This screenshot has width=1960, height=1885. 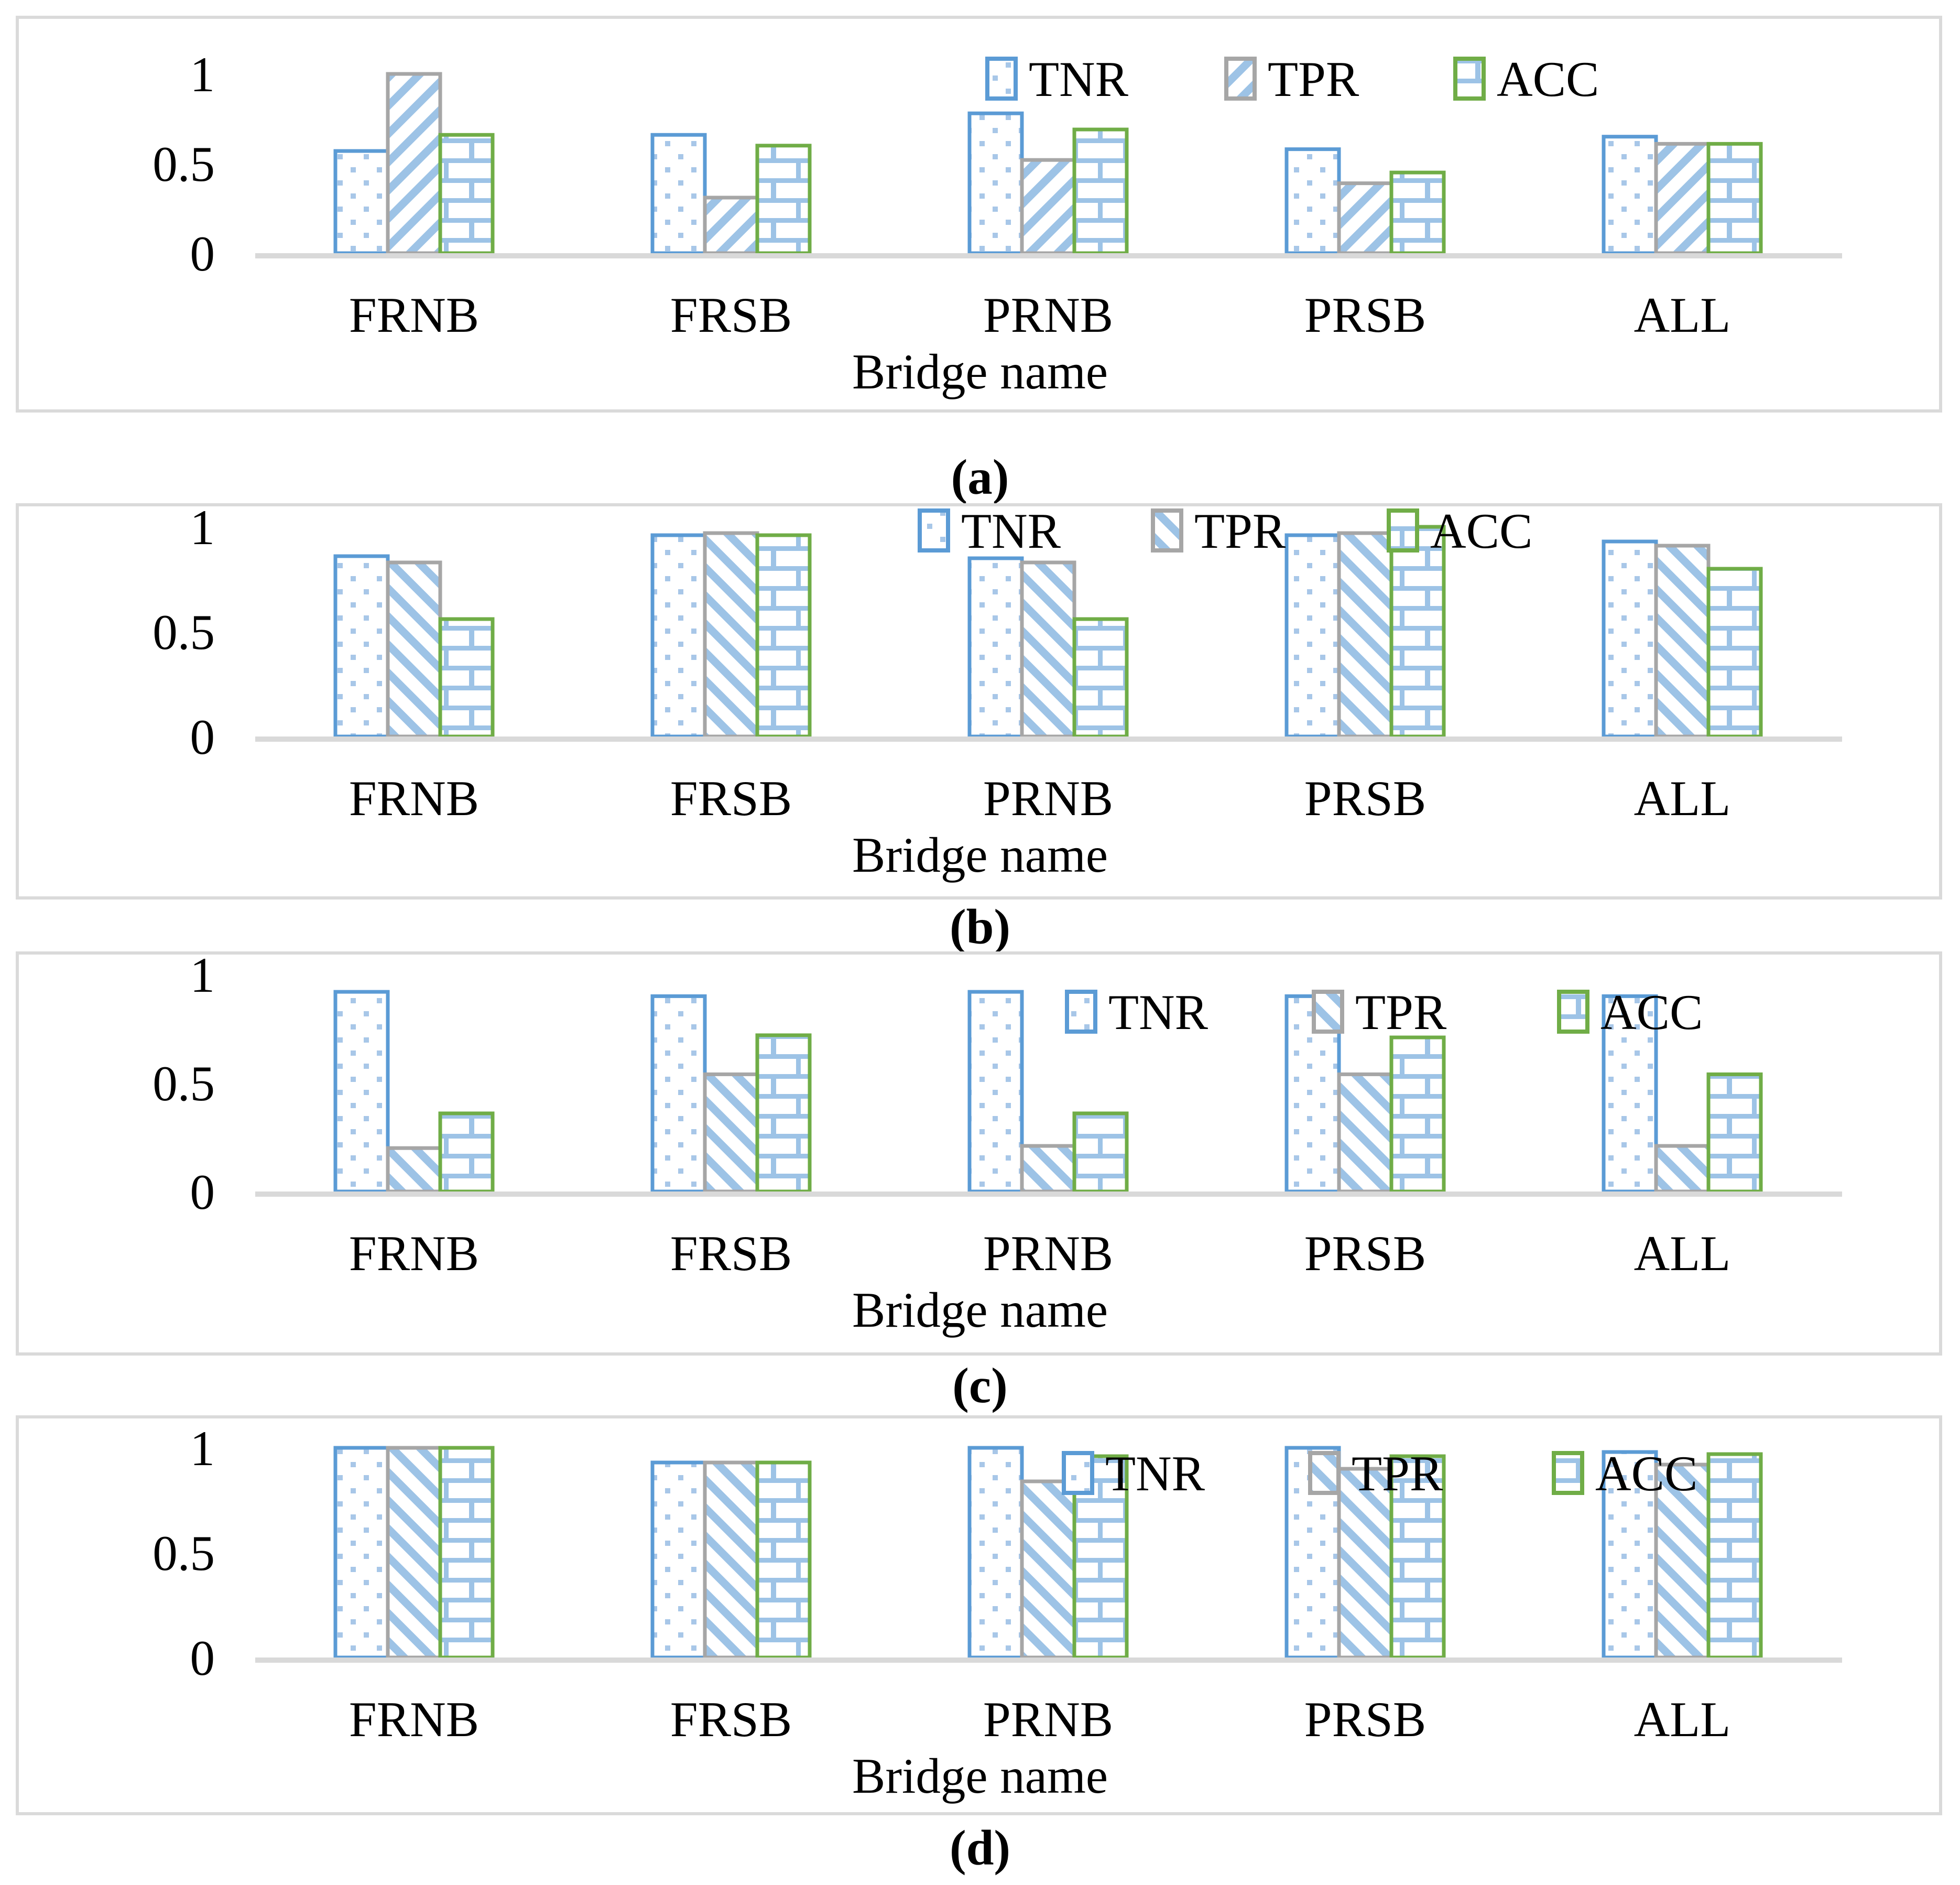 What do you see at coordinates (1417, 1557) in the screenshot?
I see `bar-PRSB-ACC` at bounding box center [1417, 1557].